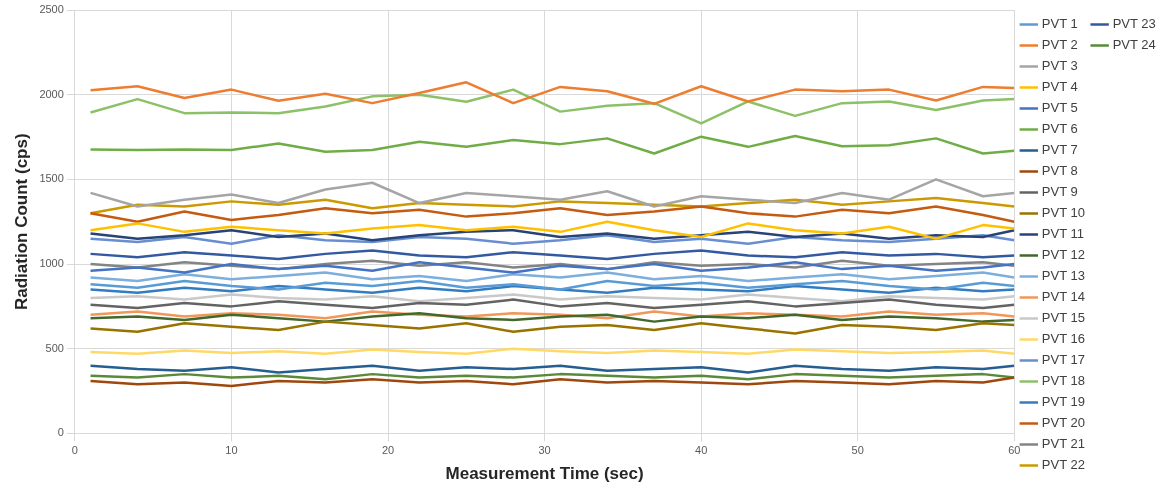  What do you see at coordinates (74, 450) in the screenshot?
I see `x-tick-label: 0` at bounding box center [74, 450].